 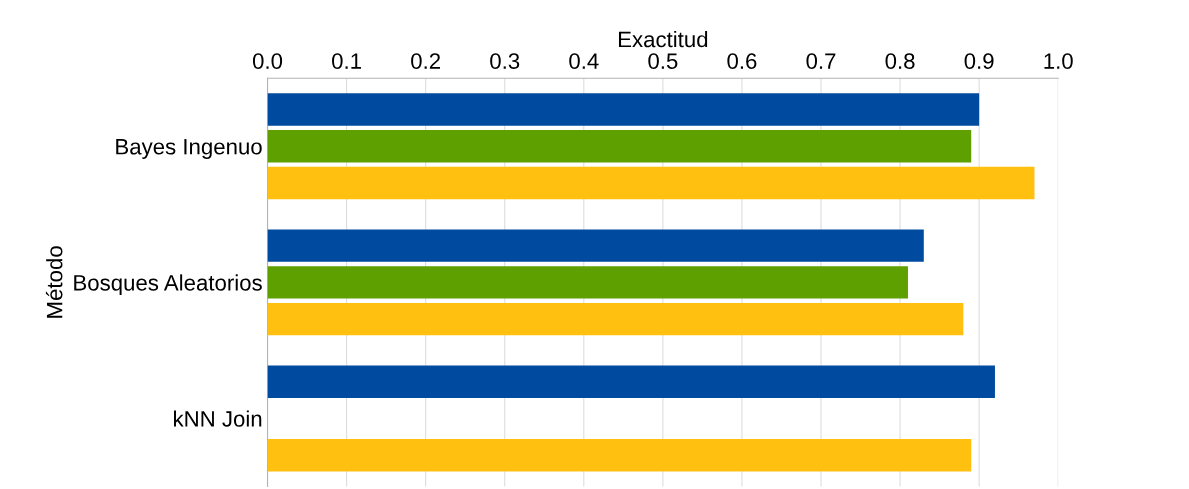 What do you see at coordinates (742, 61) in the screenshot?
I see `x-tick-label: 0.6` at bounding box center [742, 61].